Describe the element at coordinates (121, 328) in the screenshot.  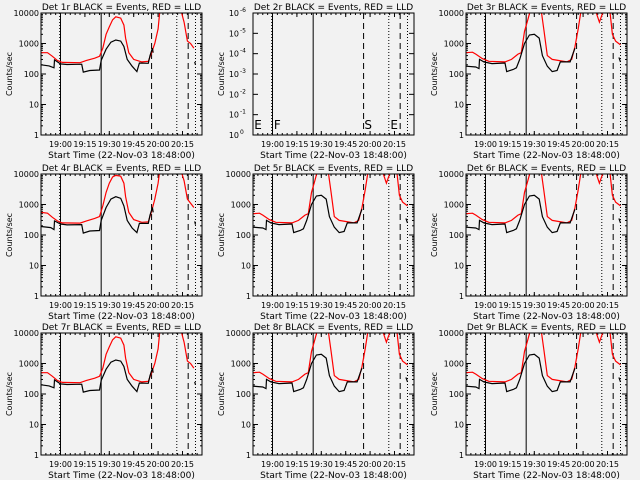
I see `panel-title: Det 7r BLACK = Events, RED = LLD` at that location.